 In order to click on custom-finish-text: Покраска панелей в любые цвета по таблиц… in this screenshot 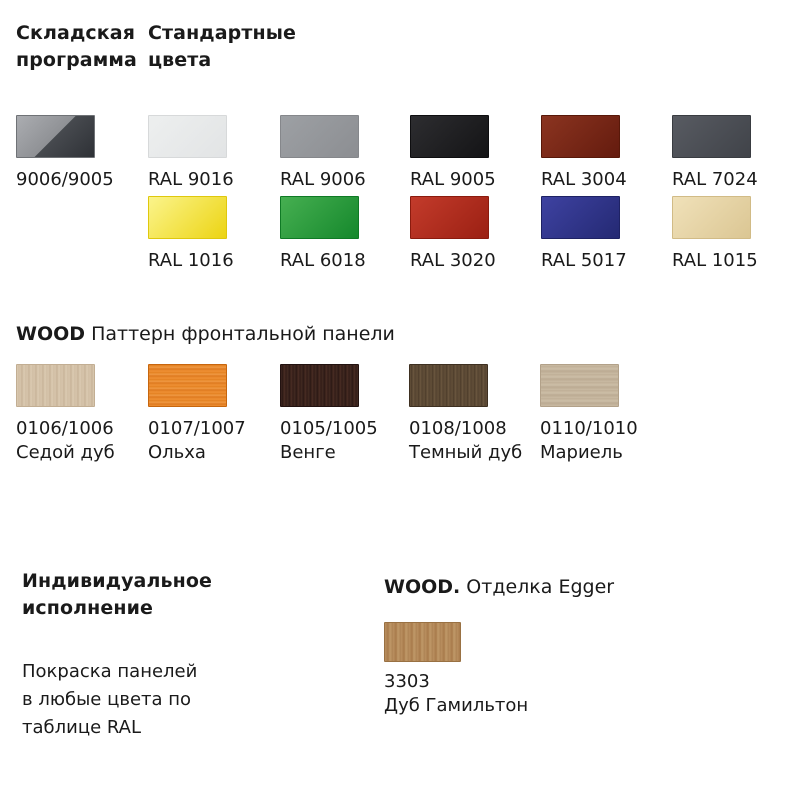, I will do `click(109, 700)`.